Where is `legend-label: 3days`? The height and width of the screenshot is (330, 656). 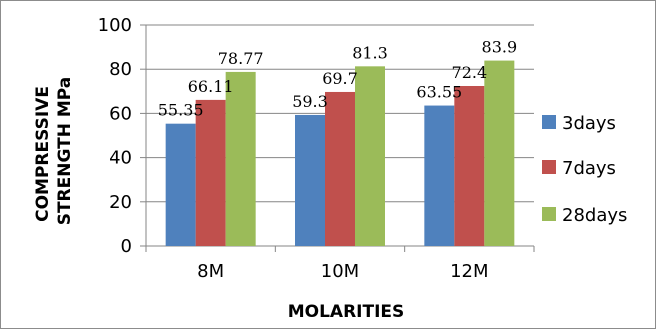
legend-label: 3days is located at coordinates (589, 123).